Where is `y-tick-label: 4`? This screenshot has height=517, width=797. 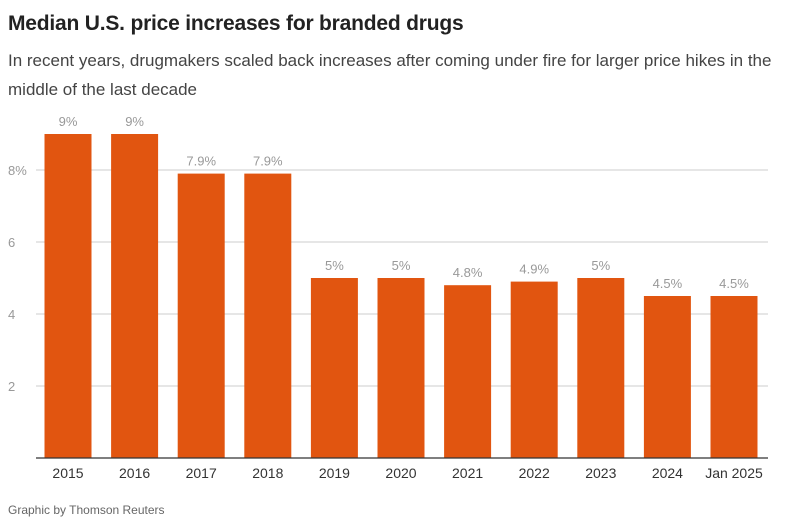 y-tick-label: 4 is located at coordinates (11, 314).